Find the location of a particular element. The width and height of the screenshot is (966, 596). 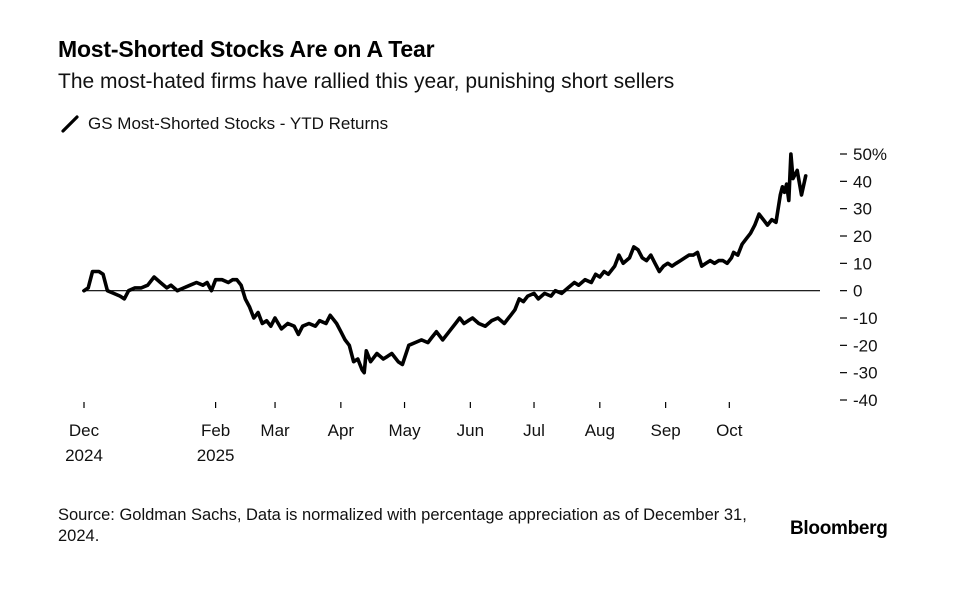

y-tick-label: 50% is located at coordinates (870, 154).